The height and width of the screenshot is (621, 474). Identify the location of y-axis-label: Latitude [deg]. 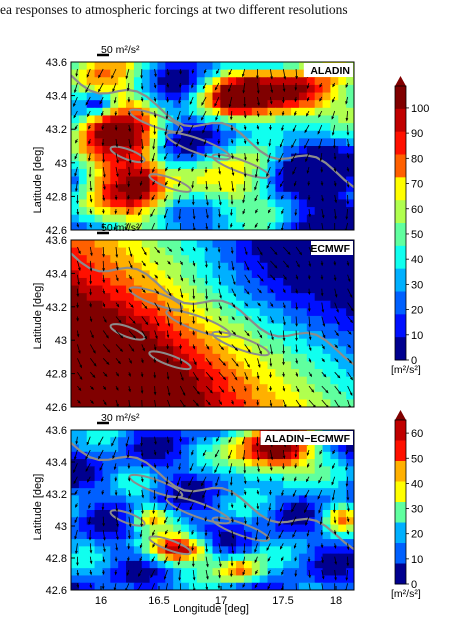
(38, 316).